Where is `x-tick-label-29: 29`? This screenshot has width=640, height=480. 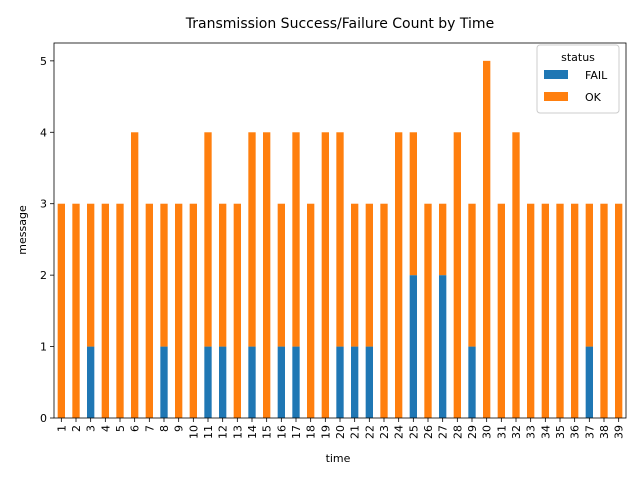
x-tick-label-29: 29 is located at coordinates (472, 432).